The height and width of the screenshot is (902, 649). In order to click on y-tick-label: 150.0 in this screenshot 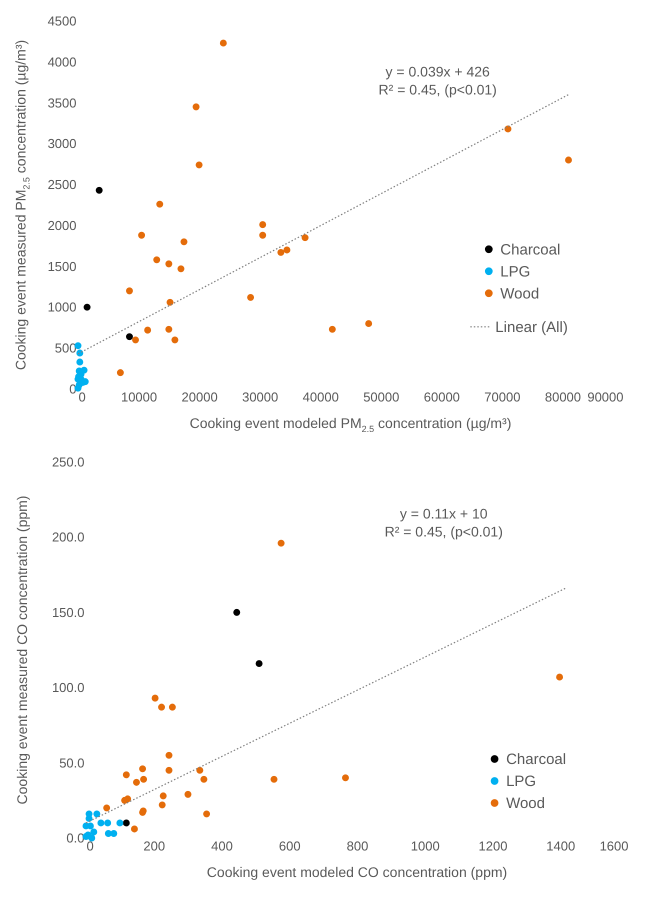, I will do `click(68, 612)`.